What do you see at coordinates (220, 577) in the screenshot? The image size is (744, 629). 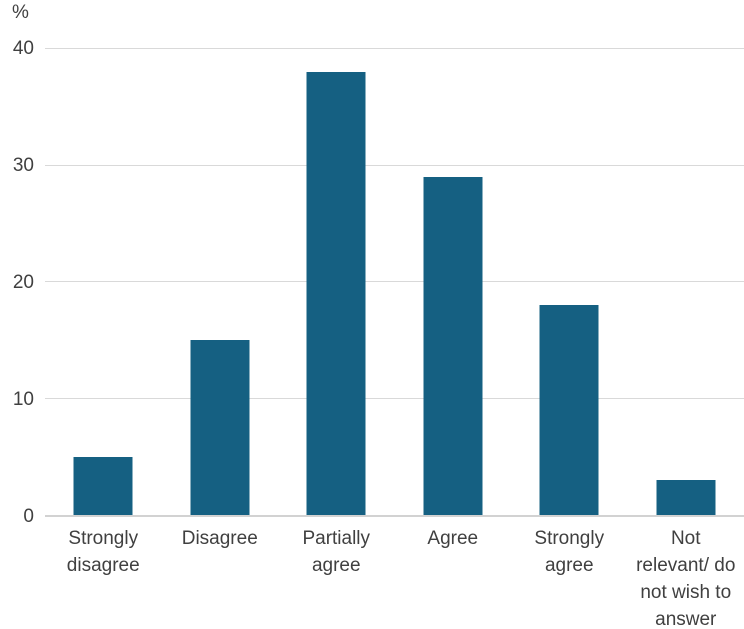 I see `category-label: Disagree` at bounding box center [220, 577].